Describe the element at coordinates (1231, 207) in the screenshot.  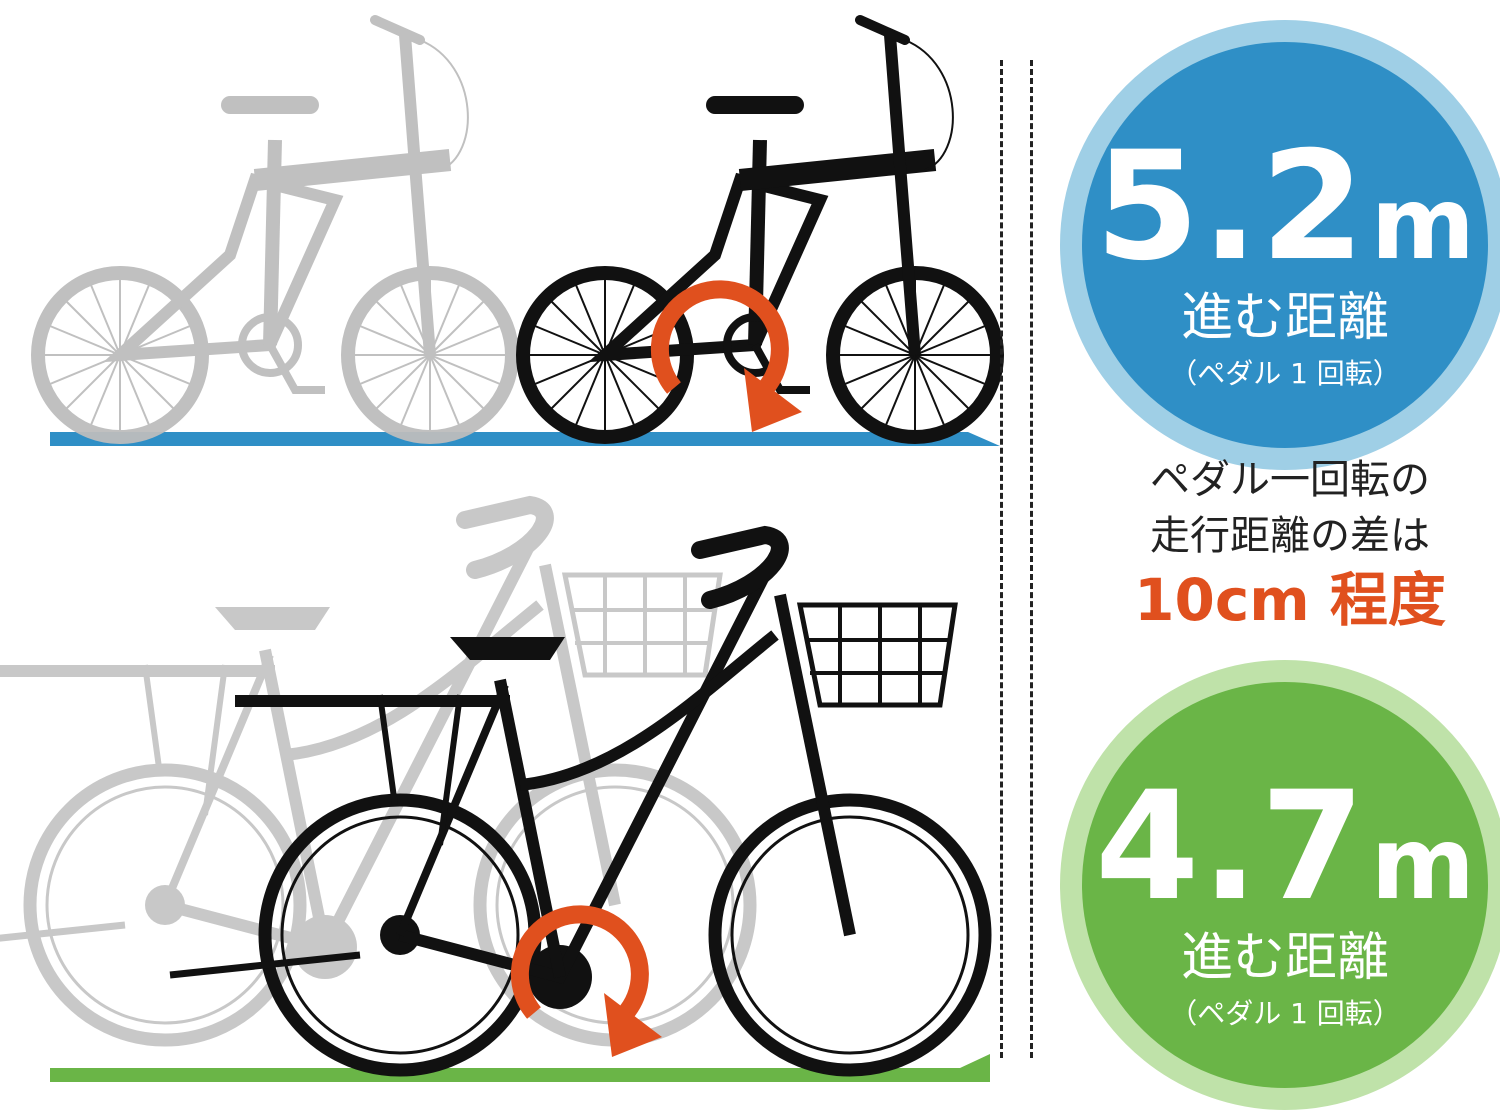
I see `distance-number: 5.2` at that location.